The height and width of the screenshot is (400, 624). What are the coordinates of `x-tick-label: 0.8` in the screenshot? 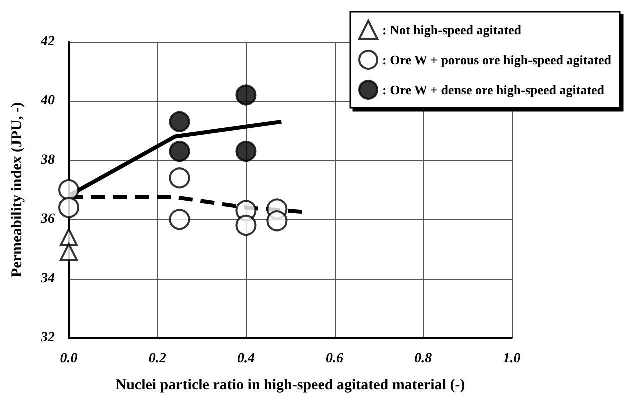 It's located at (423, 359).